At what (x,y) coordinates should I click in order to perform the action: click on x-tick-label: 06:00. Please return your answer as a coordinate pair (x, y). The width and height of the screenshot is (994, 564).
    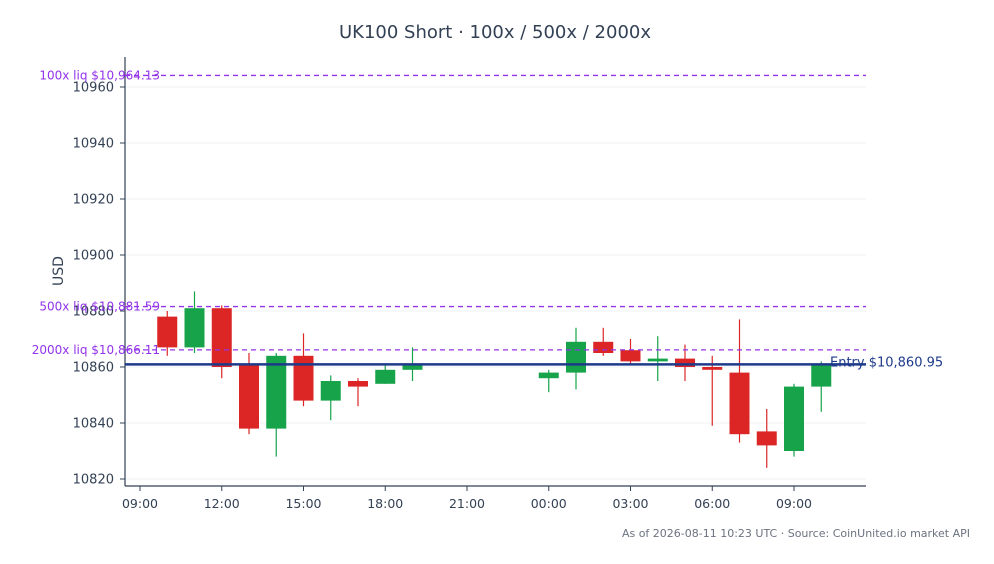
    Looking at the image, I should click on (712, 503).